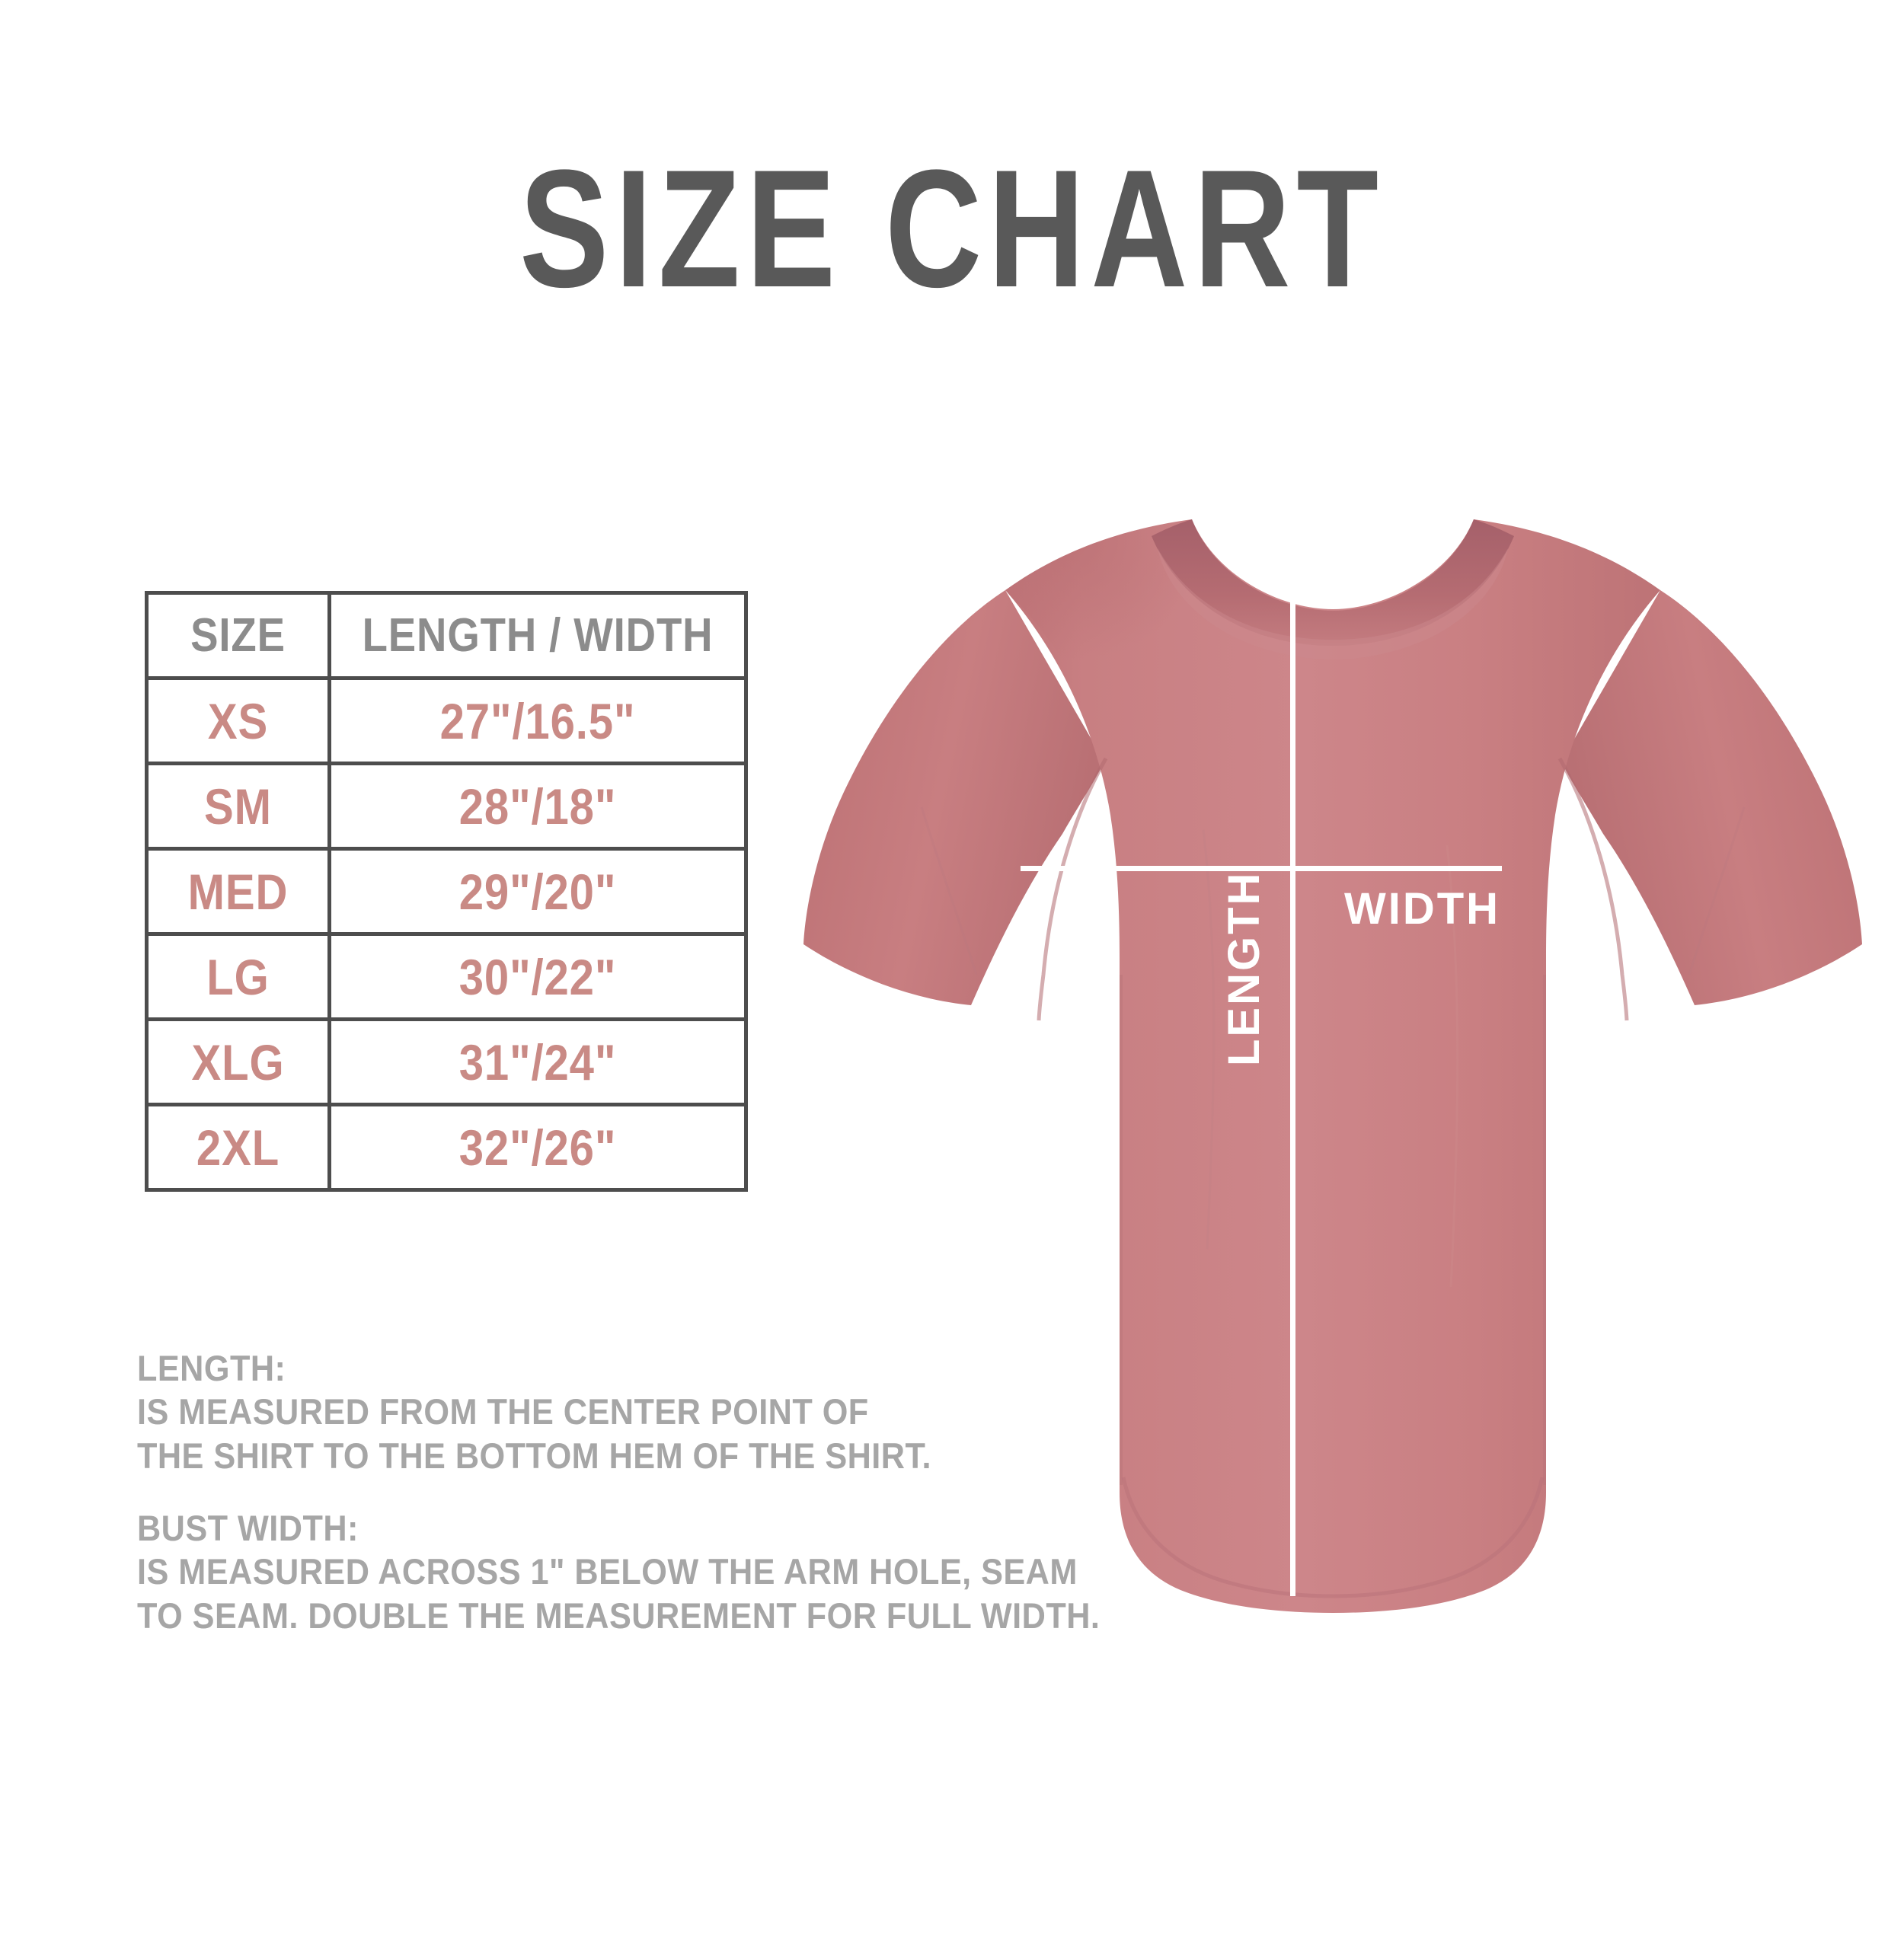  Describe the element at coordinates (1593, 889) in the screenshot. I see `tshirt-right-armhole-seam` at that location.